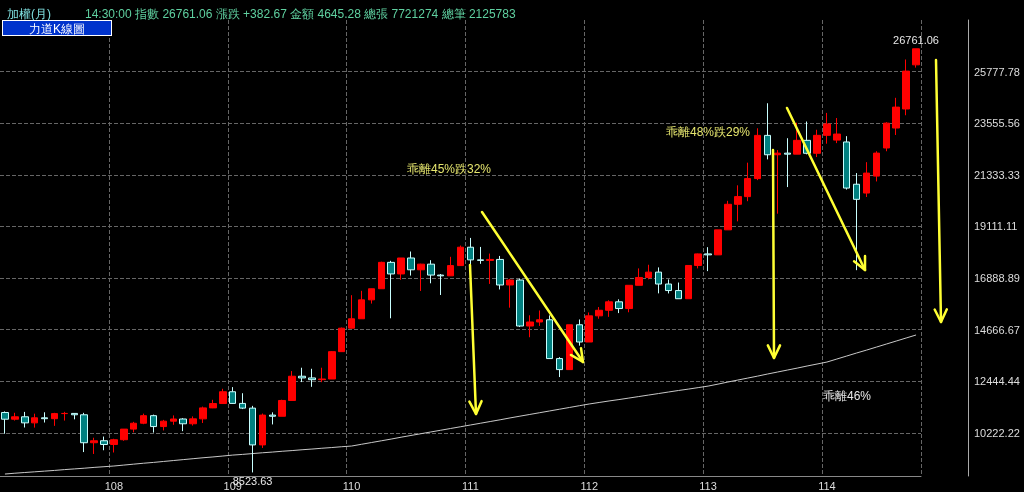 The height and width of the screenshot is (492, 1024). Describe the element at coordinates (351, 485) in the screenshot. I see `x-tick-label: 110` at that location.